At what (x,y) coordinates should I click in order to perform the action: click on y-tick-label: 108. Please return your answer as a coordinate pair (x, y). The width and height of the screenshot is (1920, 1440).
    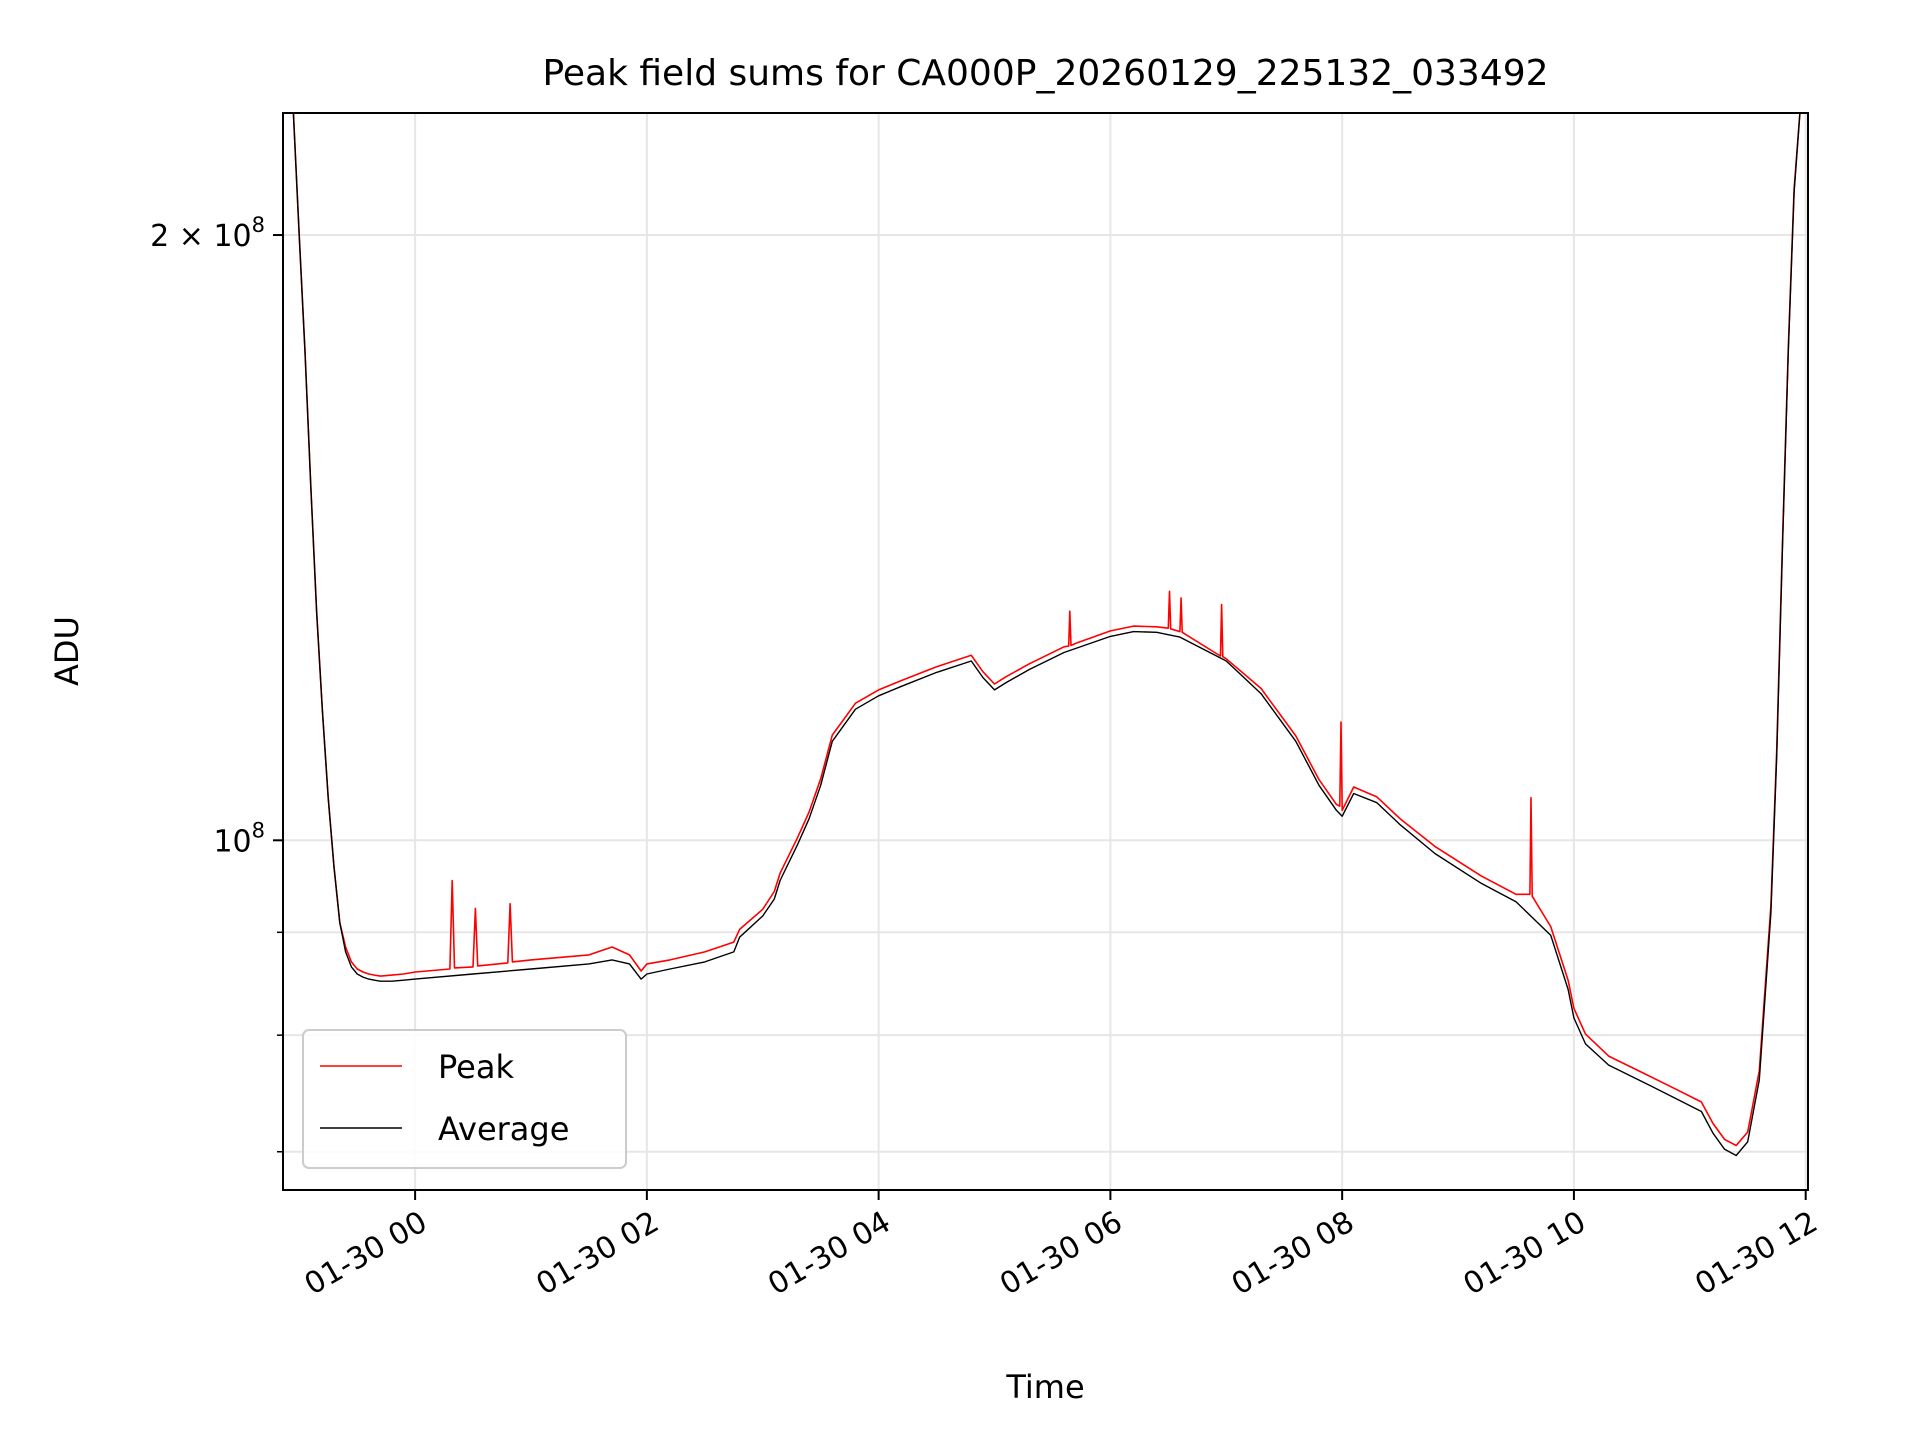
    Looking at the image, I should click on (239, 838).